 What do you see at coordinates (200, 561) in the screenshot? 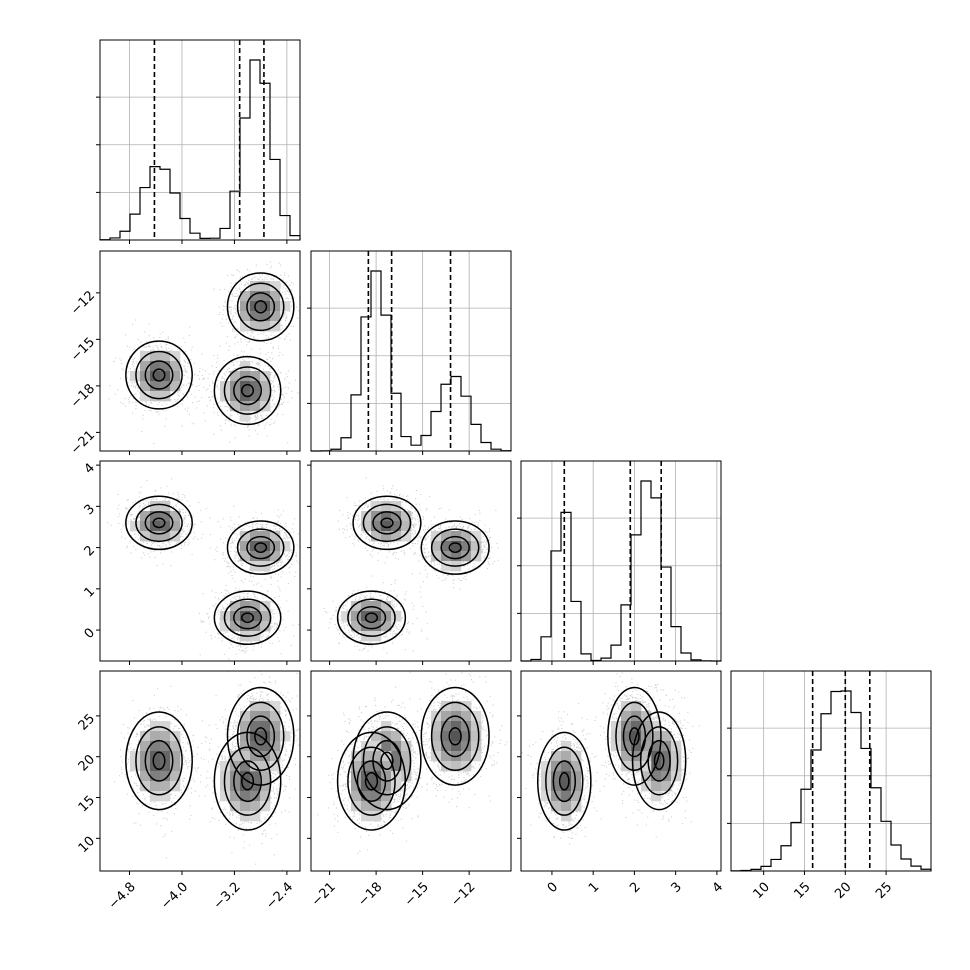
I see `density-panel-p0-p2` at bounding box center [200, 561].